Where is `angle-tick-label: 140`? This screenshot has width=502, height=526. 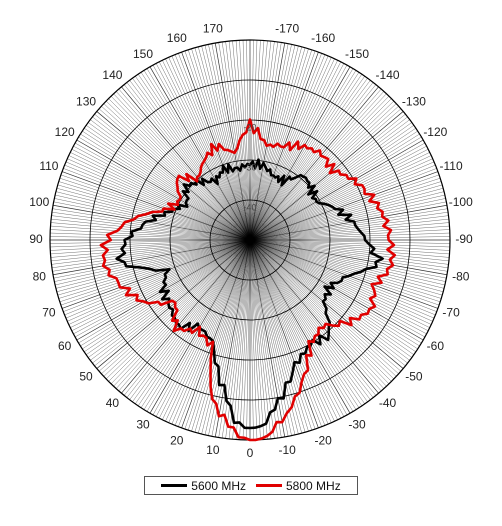 angle-tick-label: 140 is located at coordinates (112, 75).